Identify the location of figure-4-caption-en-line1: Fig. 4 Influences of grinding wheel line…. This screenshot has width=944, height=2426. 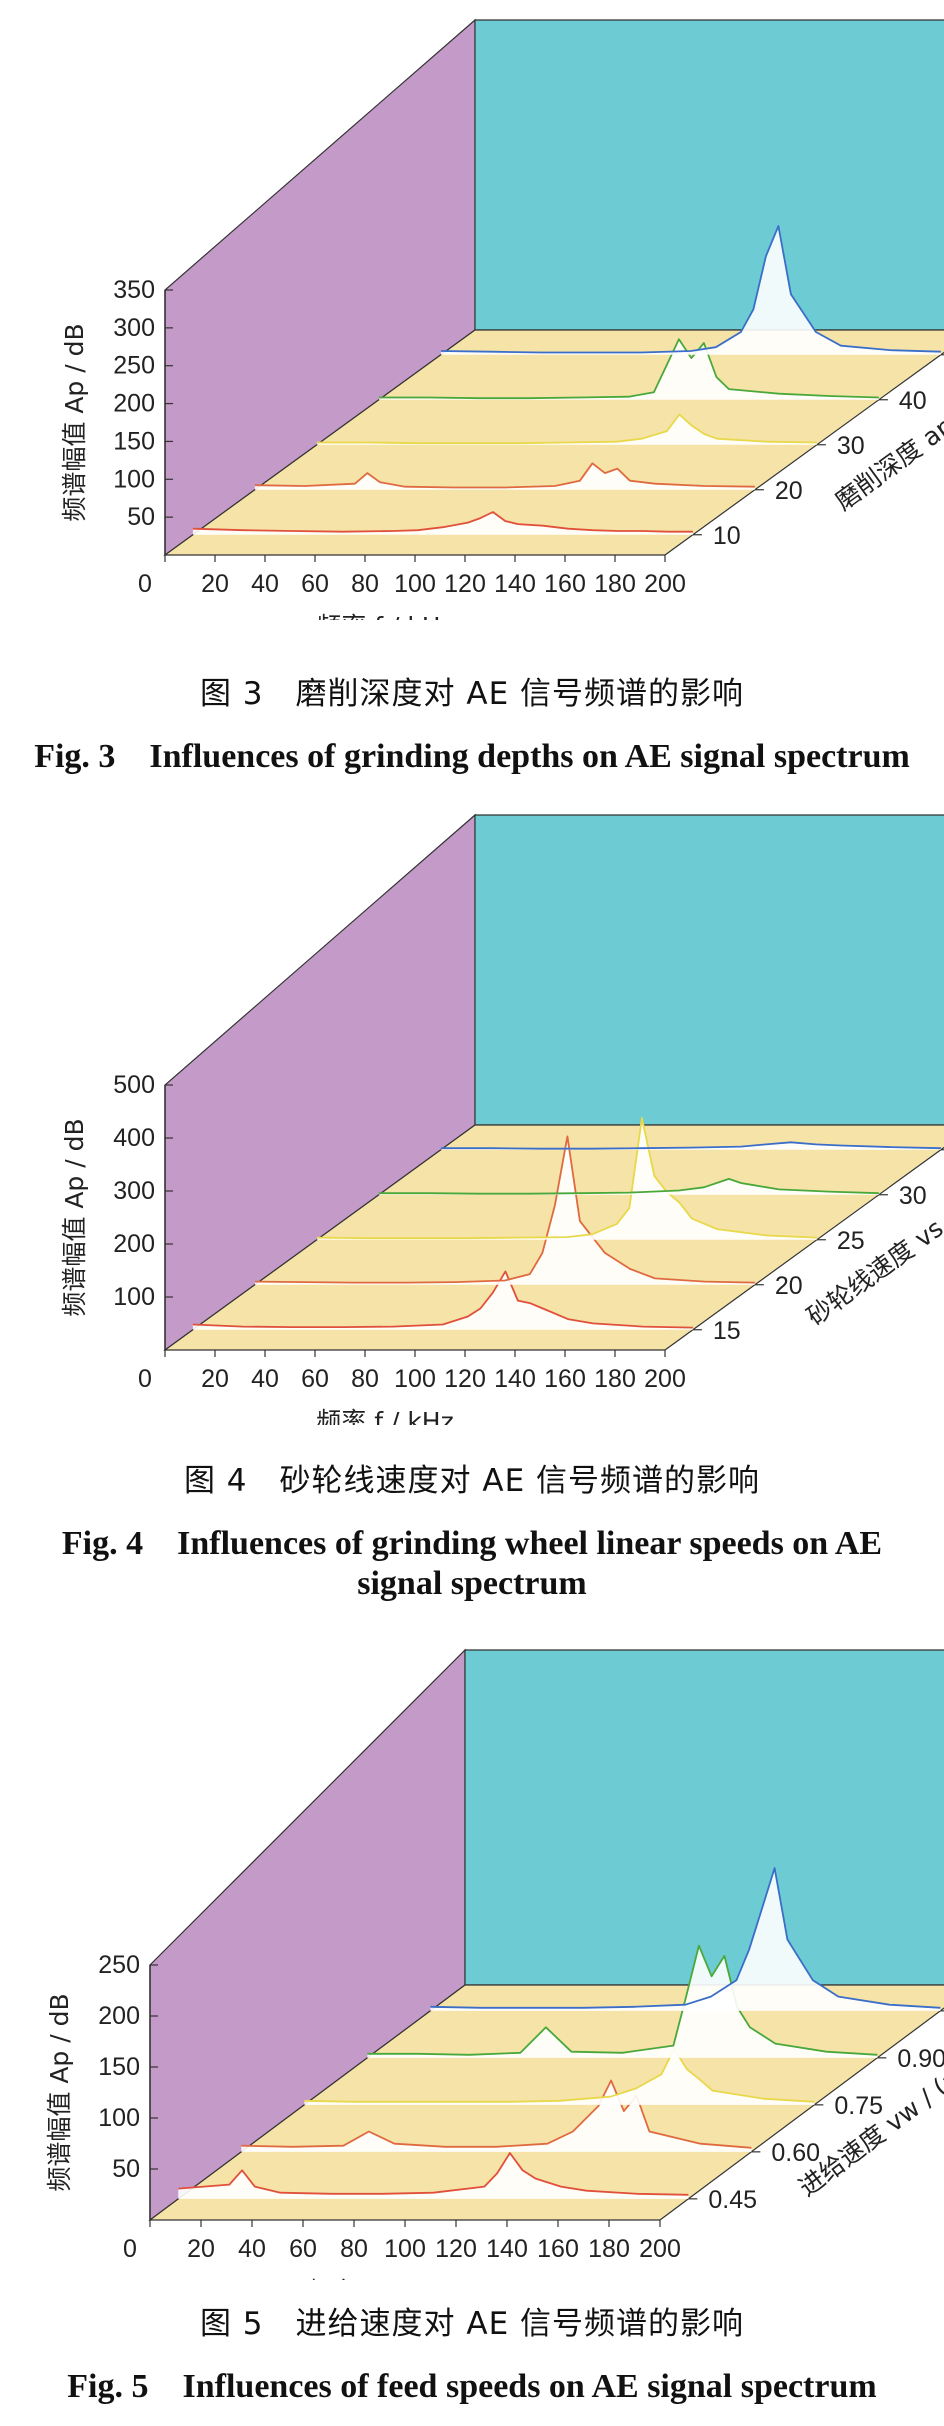
(472, 1543).